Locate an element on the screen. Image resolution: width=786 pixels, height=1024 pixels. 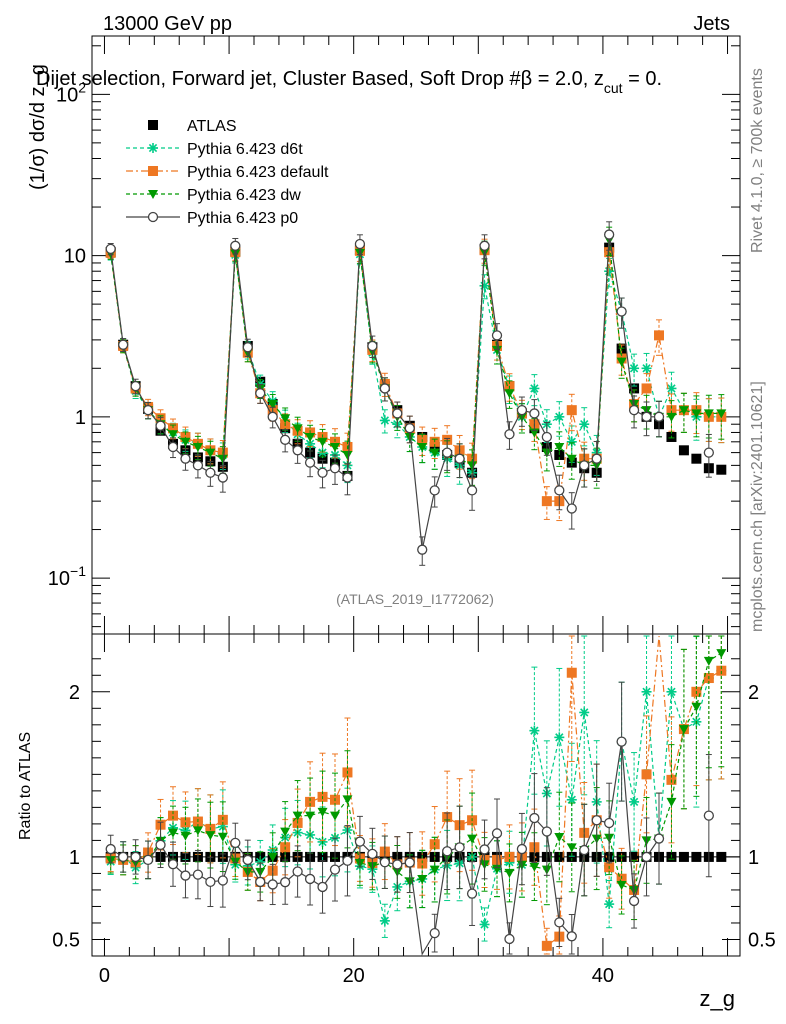
x-tick-label: 0 is located at coordinates (104, 976).